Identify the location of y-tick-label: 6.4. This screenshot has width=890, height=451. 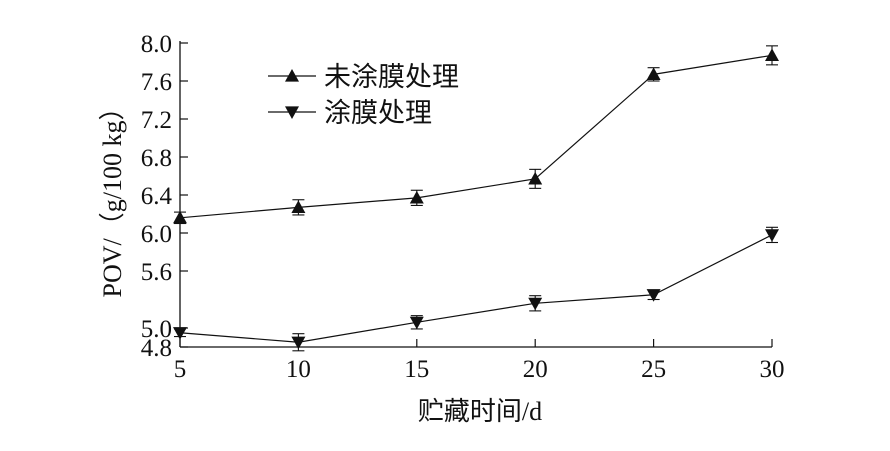
(157, 196).